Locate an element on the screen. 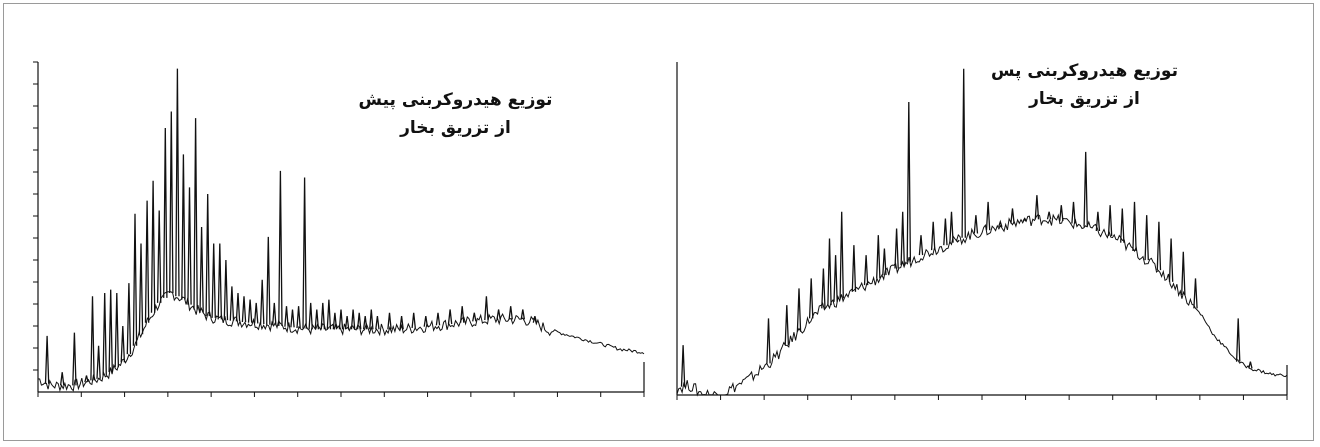  chart-title-line-1: توزیع هیدروکربنی پیش is located at coordinates (455, 100).